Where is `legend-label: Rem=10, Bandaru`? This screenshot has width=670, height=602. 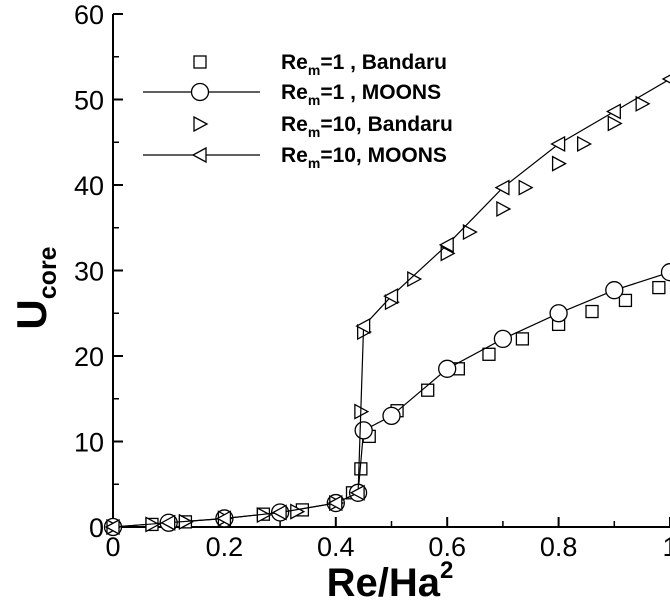
legend-label: Rem=10, Bandaru is located at coordinates (367, 126).